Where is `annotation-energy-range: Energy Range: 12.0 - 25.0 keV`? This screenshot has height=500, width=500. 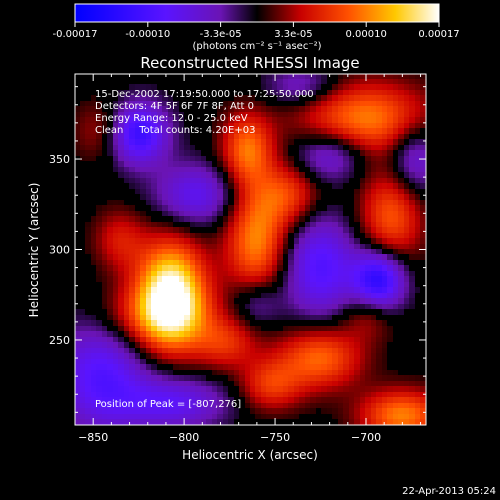
annotation-energy-range: Energy Range: 12.0 - 25.0 keV is located at coordinates (171, 118).